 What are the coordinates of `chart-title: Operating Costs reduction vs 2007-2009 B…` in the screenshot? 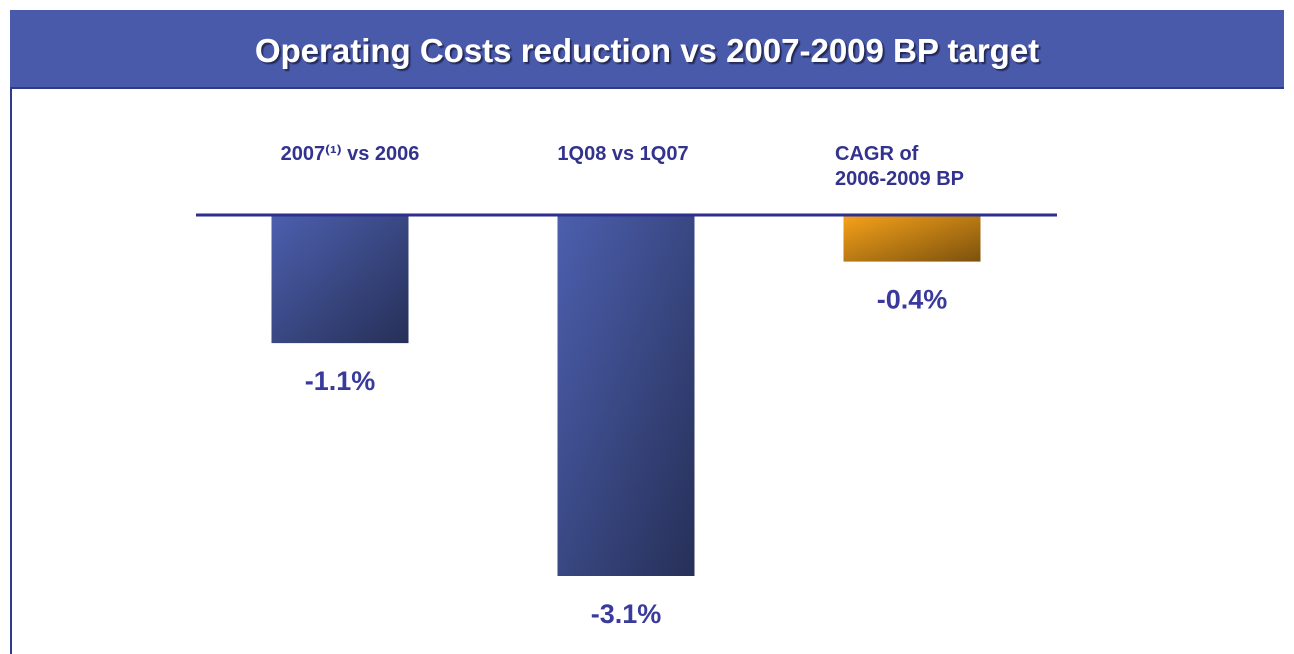 It's located at (647, 50).